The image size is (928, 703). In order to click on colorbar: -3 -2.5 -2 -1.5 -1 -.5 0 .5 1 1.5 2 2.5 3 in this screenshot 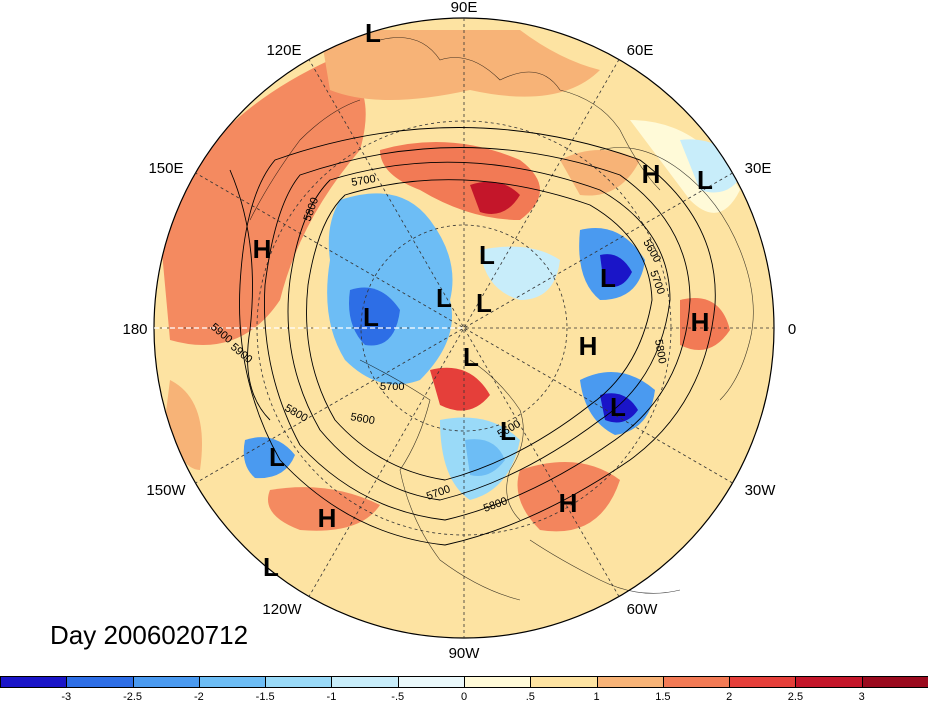, I will do `click(464, 689)`.